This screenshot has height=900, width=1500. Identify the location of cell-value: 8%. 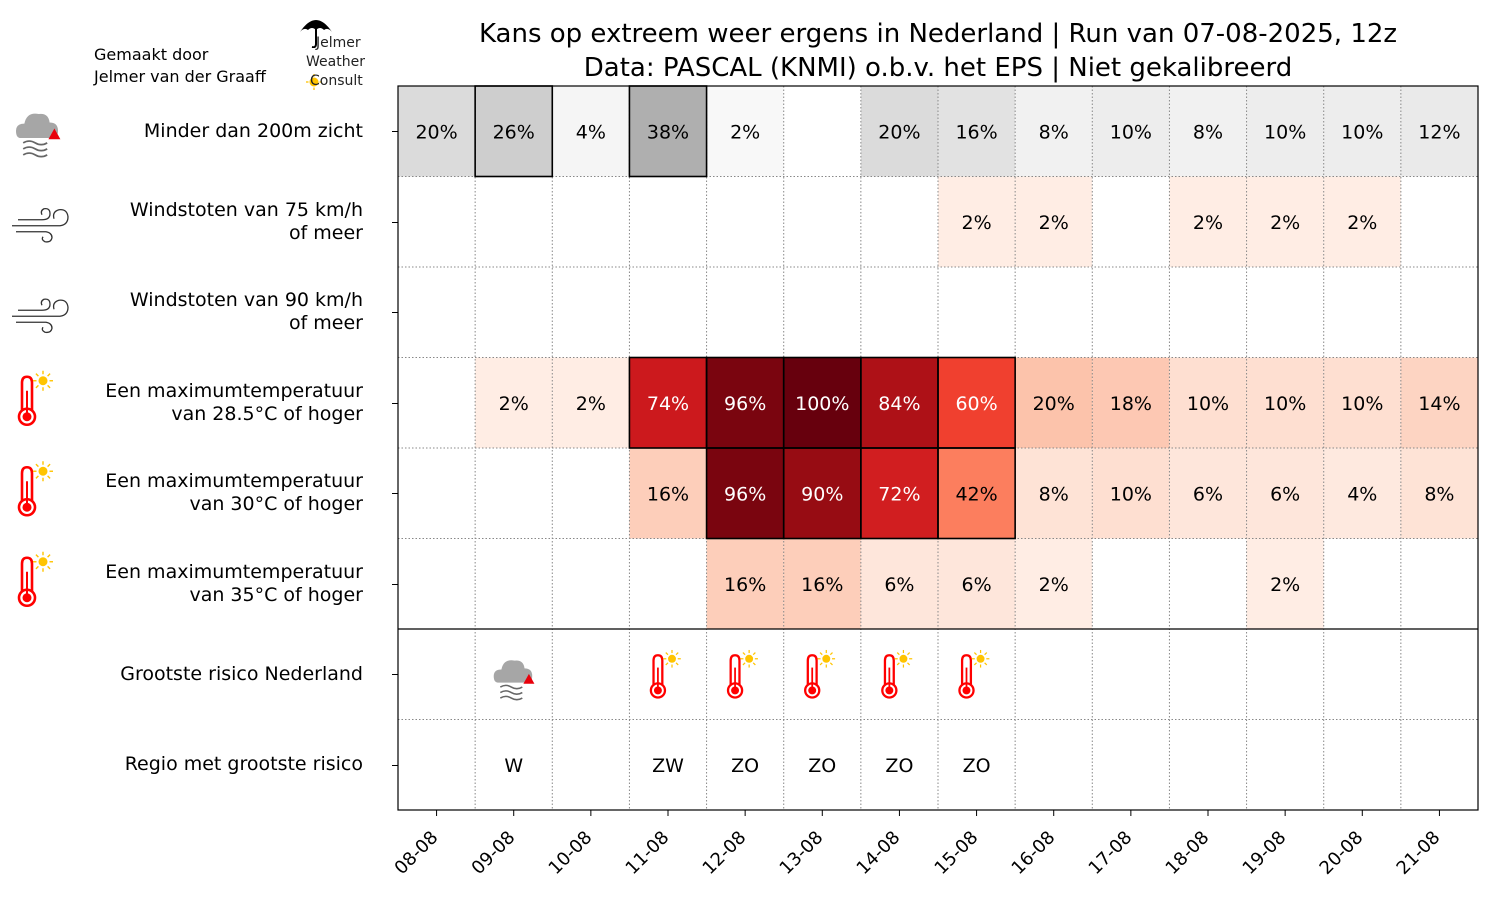
(1054, 494).